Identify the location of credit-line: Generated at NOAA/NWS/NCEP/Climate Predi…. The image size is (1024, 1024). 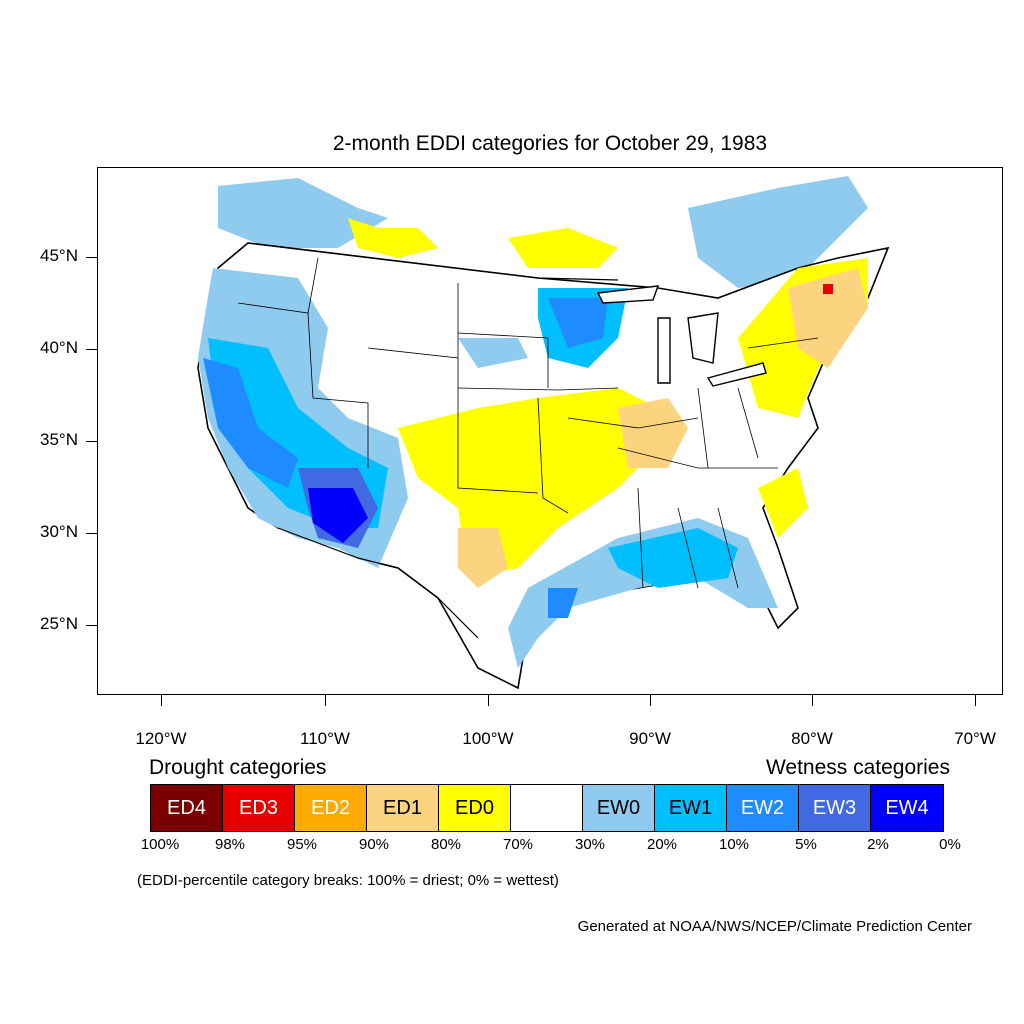
(774, 926).